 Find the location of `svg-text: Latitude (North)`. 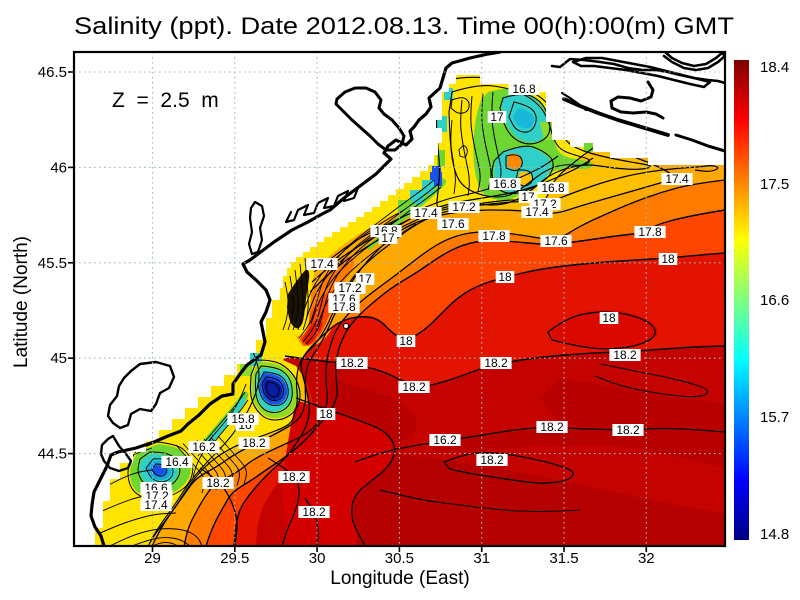

svg-text: Latitude (North) is located at coordinates (21, 302).